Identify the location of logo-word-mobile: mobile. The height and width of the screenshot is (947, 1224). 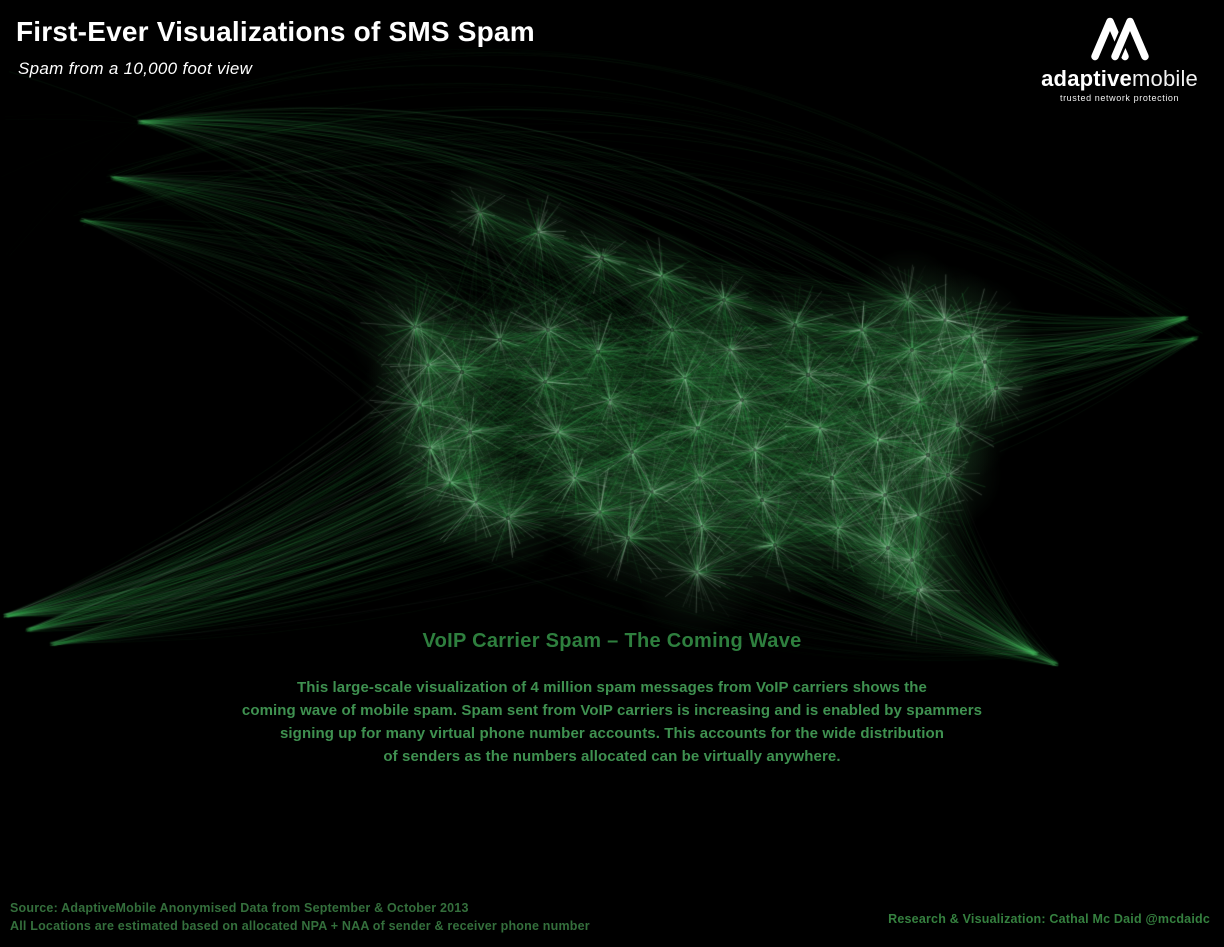
(1164, 78).